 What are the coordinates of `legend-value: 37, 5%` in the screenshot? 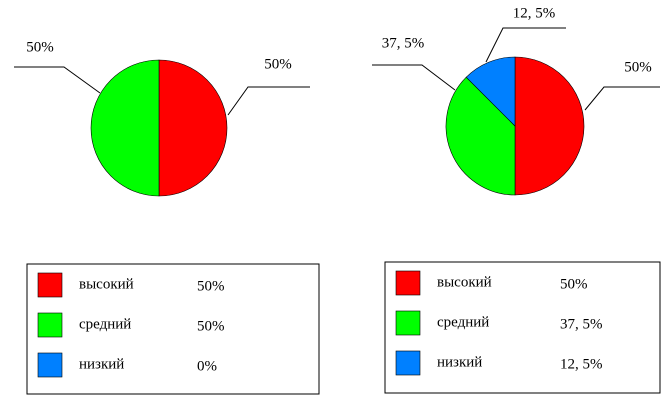 It's located at (581, 324).